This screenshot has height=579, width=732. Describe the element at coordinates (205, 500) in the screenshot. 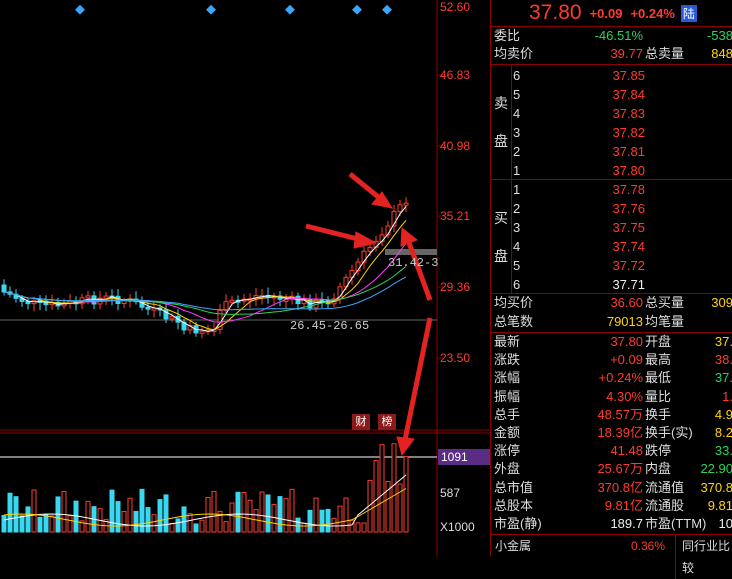

I see `volume-ma-line` at that location.